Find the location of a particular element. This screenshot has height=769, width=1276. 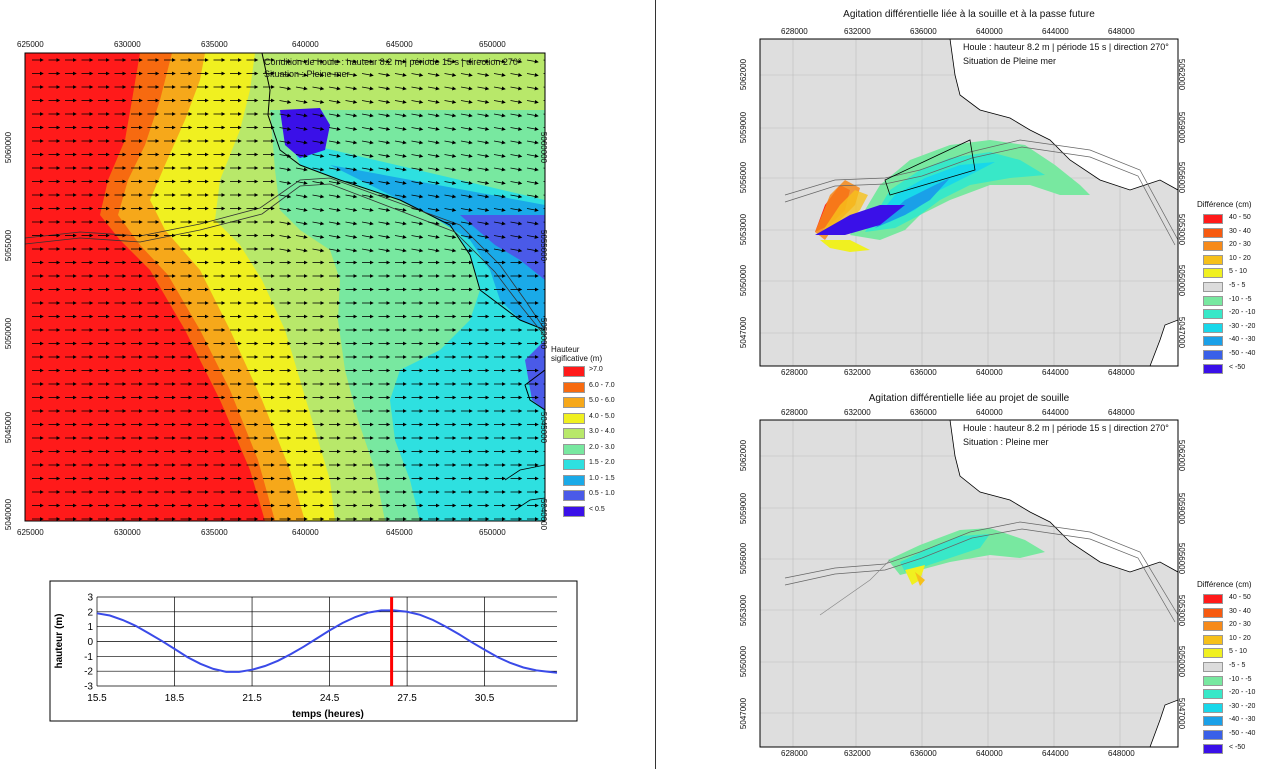

legend-entry: 1.0 - 1.5 is located at coordinates (608, 480).